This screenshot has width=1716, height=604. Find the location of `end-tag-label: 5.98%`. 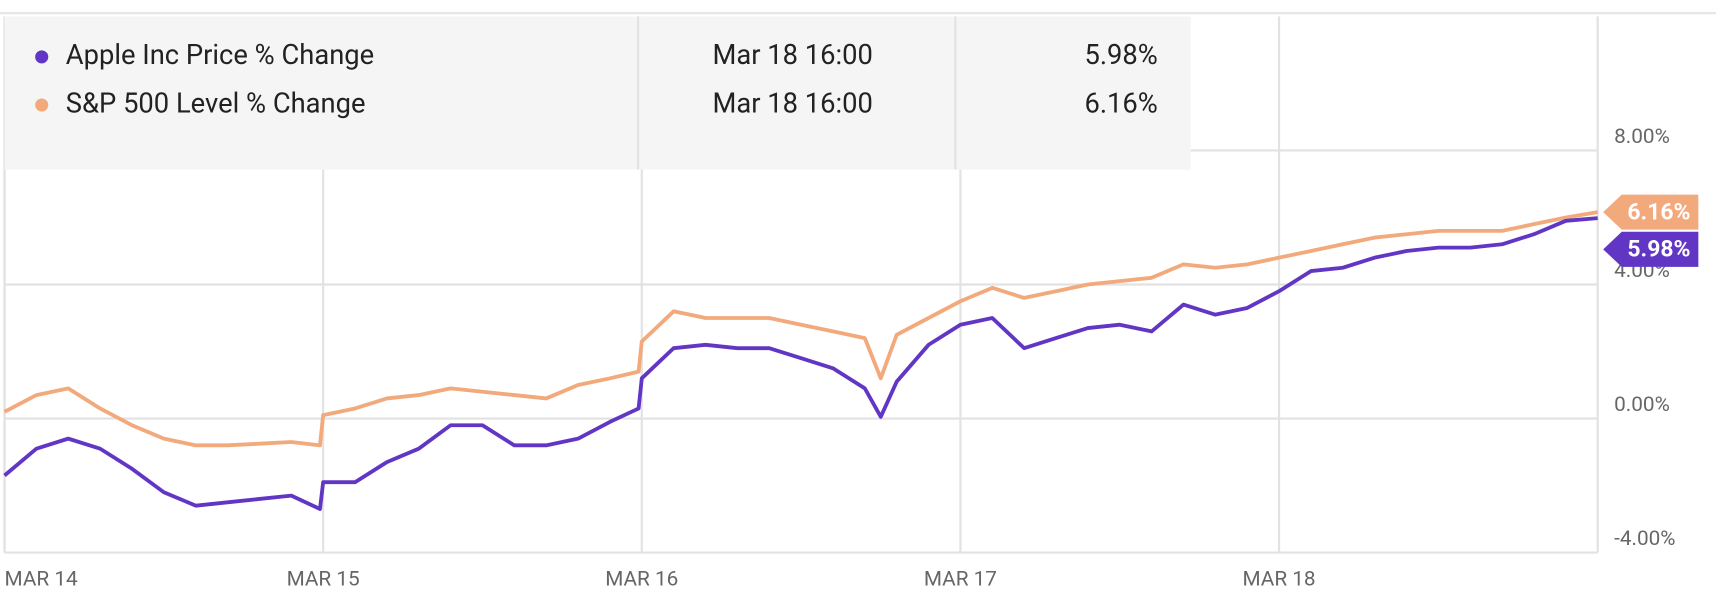

end-tag-label: 5.98% is located at coordinates (1658, 248).